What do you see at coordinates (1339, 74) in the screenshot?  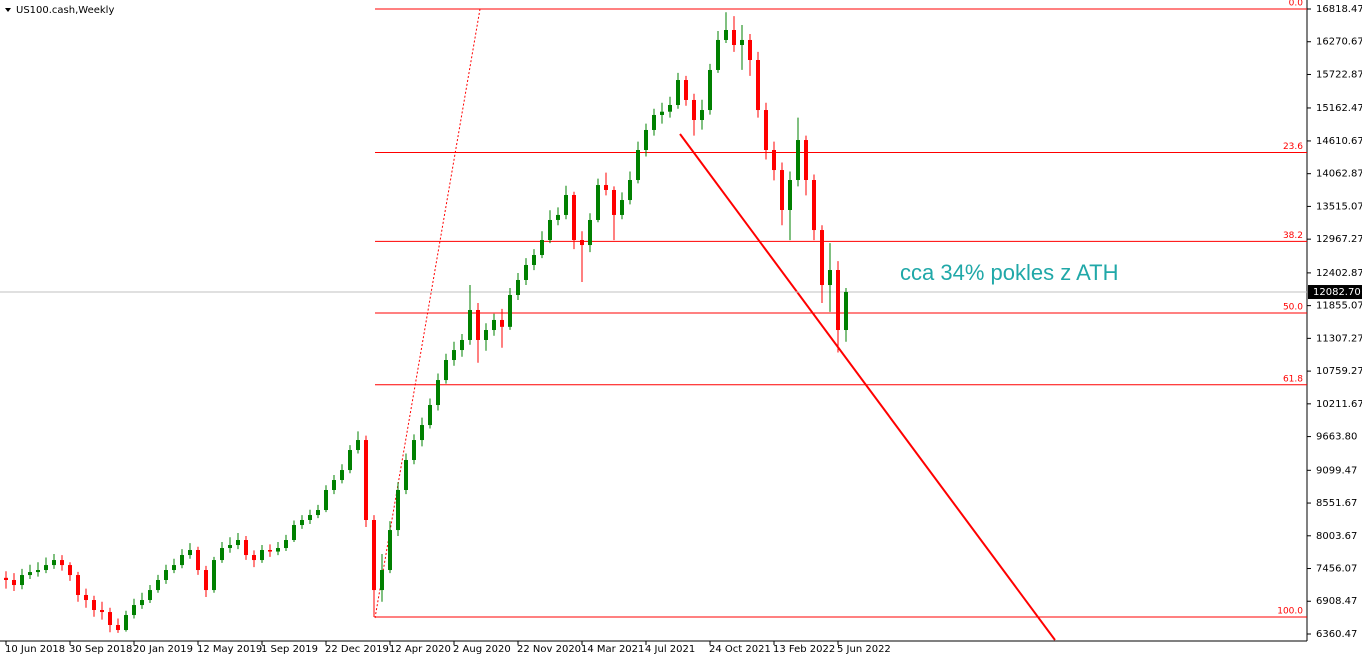 I see `y-tick-label: 15722.87` at bounding box center [1339, 74].